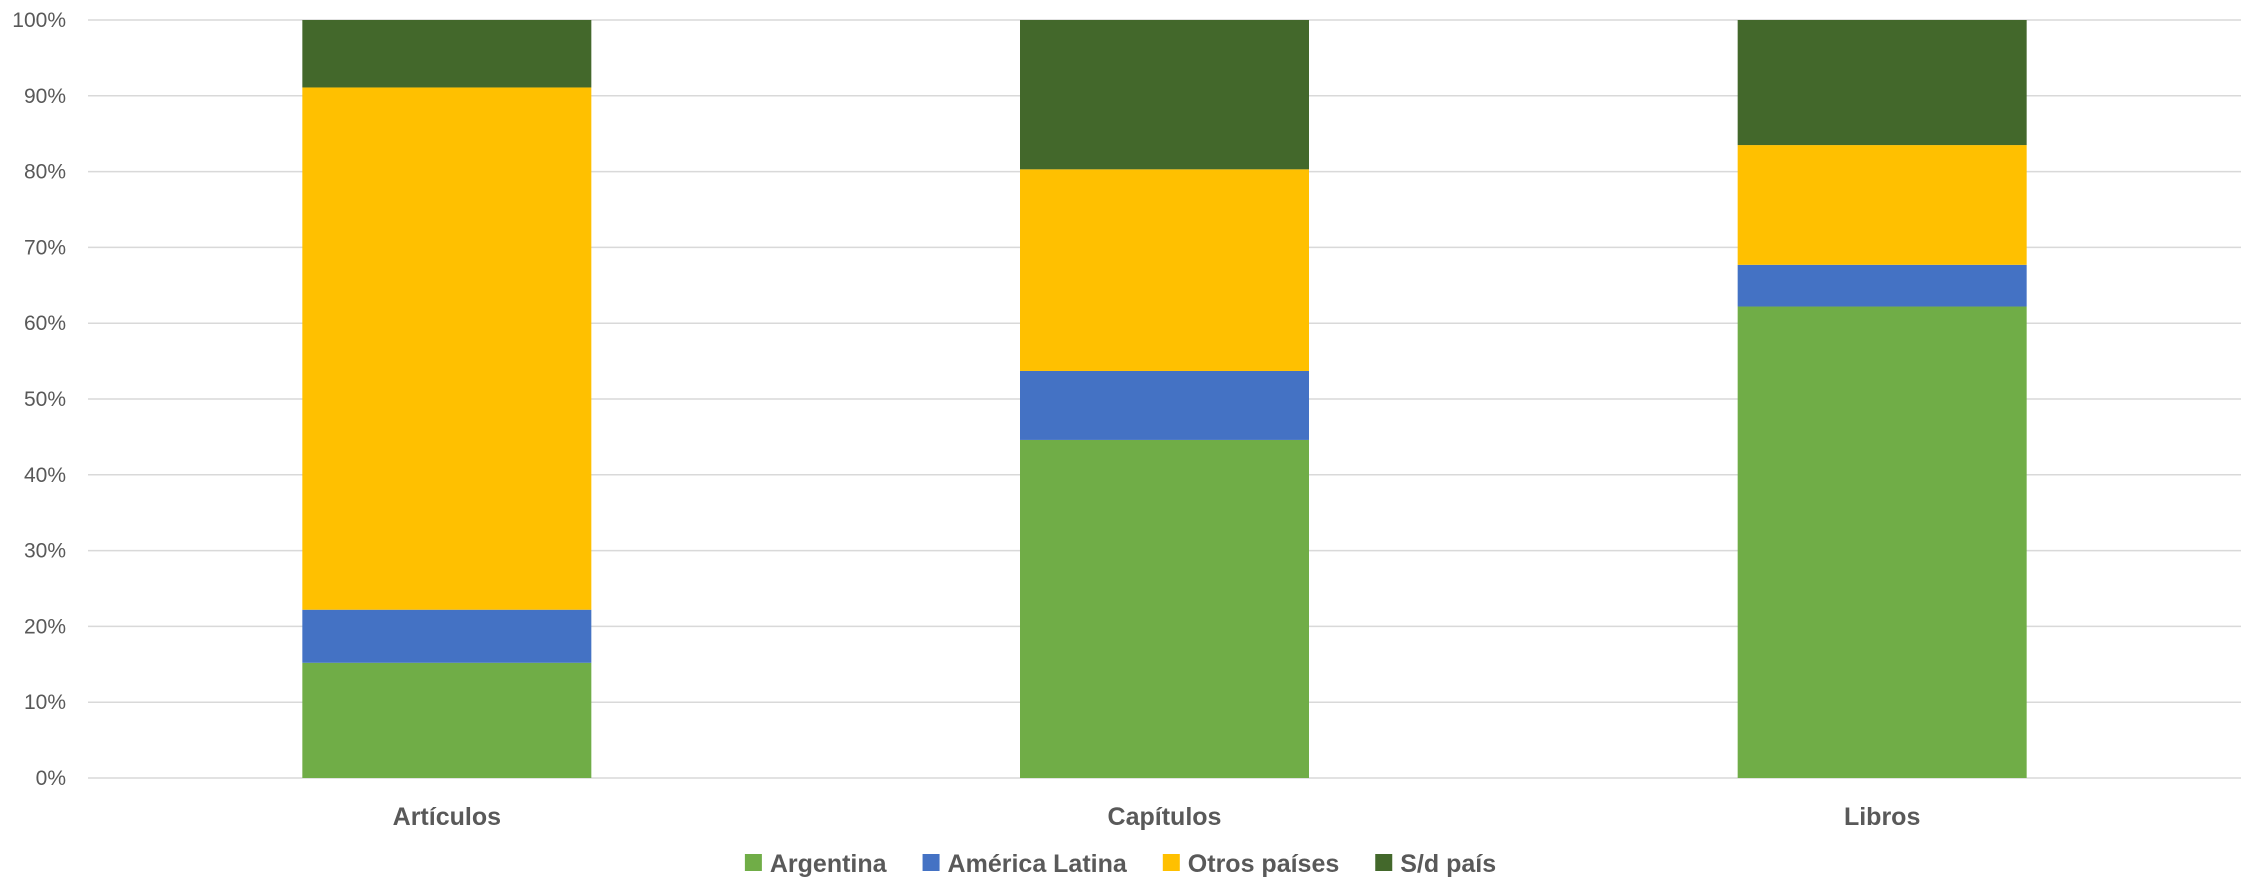 Image resolution: width=2241 pixels, height=886 pixels. I want to click on y-tick-label: 90%, so click(45, 96).